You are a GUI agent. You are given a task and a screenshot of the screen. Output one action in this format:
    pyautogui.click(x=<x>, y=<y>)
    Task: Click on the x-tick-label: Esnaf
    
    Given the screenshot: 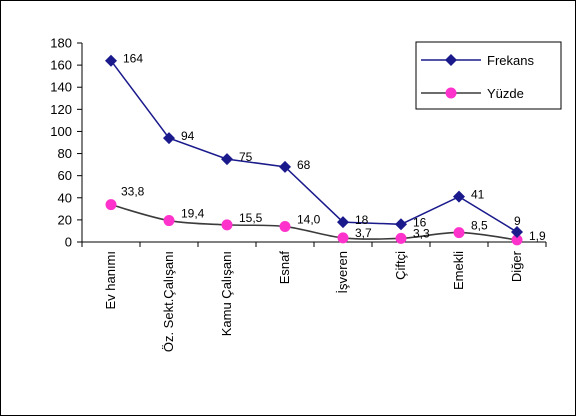 What is the action you would take?
    pyautogui.click(x=284, y=268)
    